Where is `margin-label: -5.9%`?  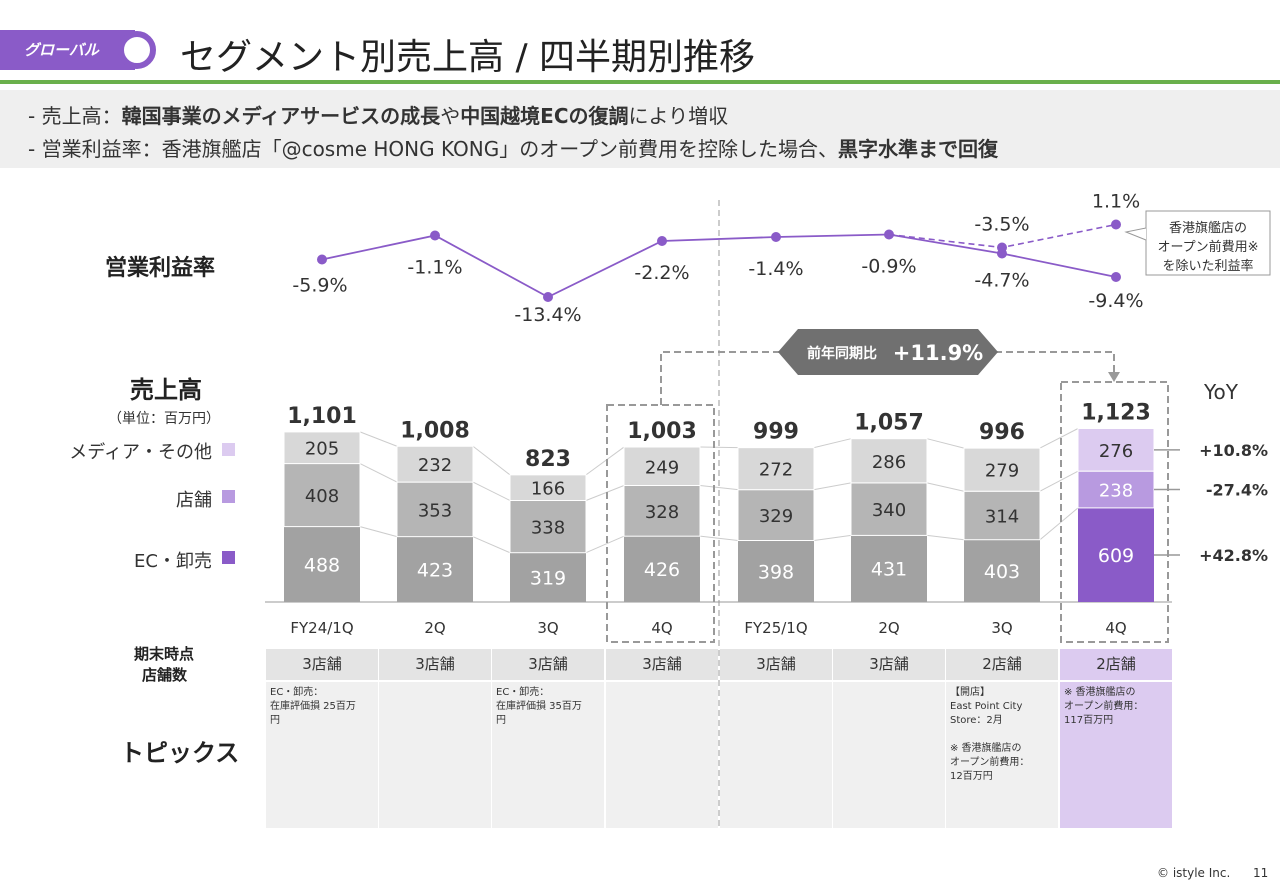
margin-label: -5.9% is located at coordinates (319, 286).